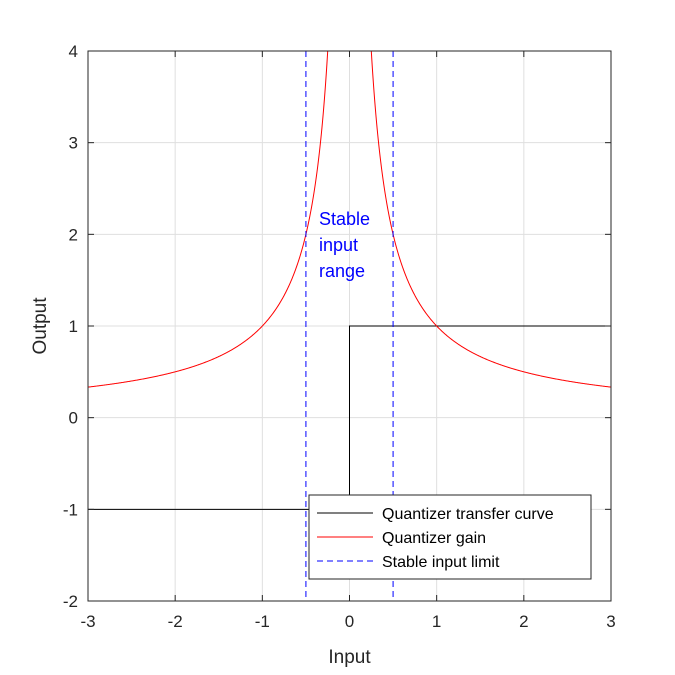  What do you see at coordinates (87, 621) in the screenshot?
I see `x-tick-label: -3` at bounding box center [87, 621].